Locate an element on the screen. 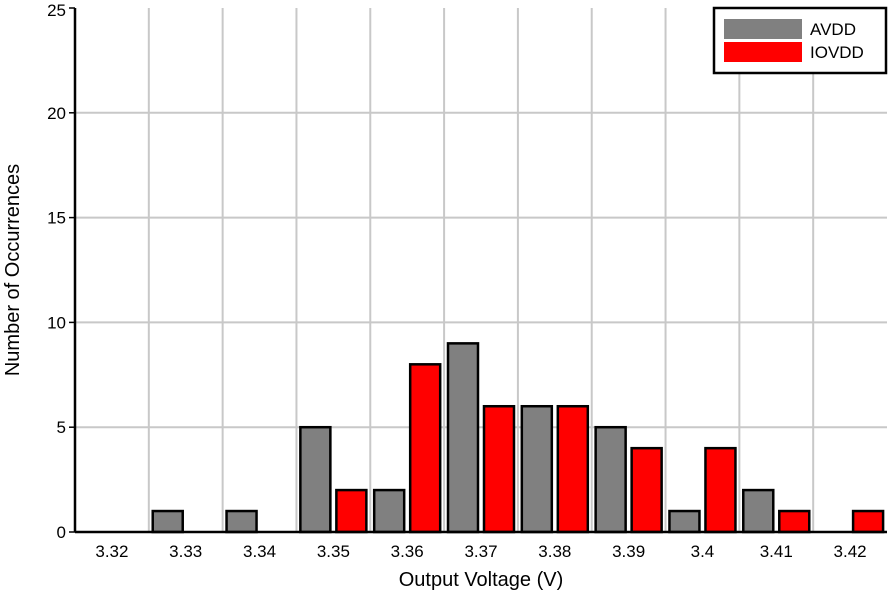 The image size is (889, 590). y-tick-label: 25 is located at coordinates (56, 10).